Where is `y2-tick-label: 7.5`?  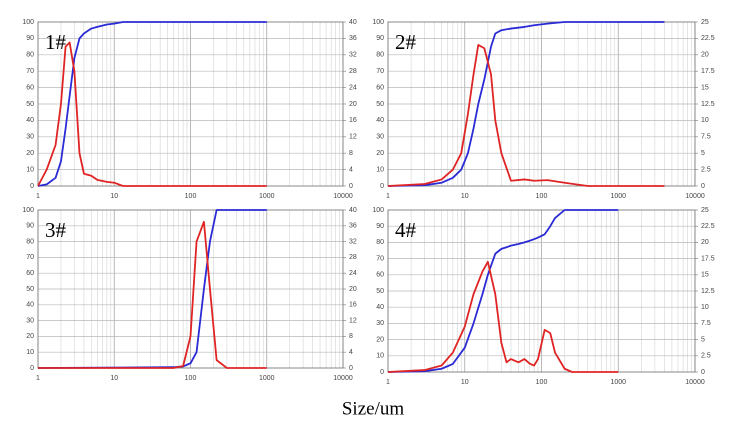 y2-tick-label: 7.5 is located at coordinates (706, 137).